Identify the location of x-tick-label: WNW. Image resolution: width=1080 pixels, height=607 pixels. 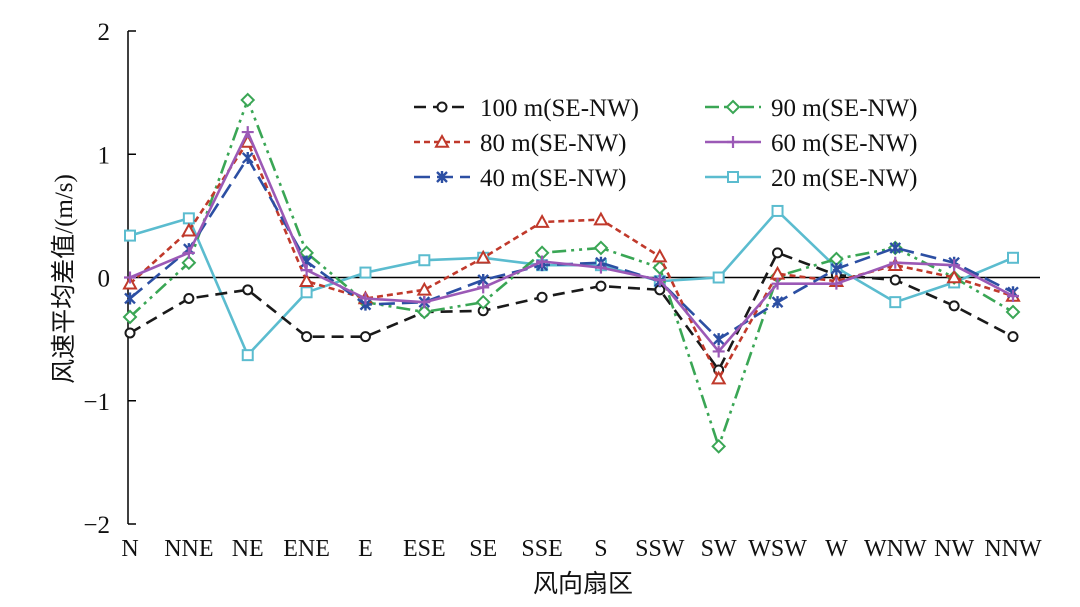
(895, 549).